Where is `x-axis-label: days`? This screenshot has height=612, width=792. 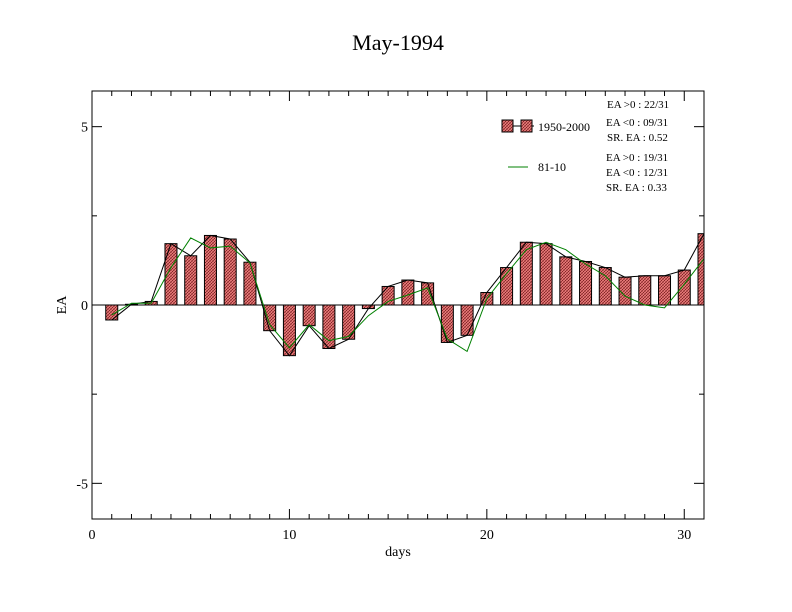
x-axis-label: days is located at coordinates (398, 552).